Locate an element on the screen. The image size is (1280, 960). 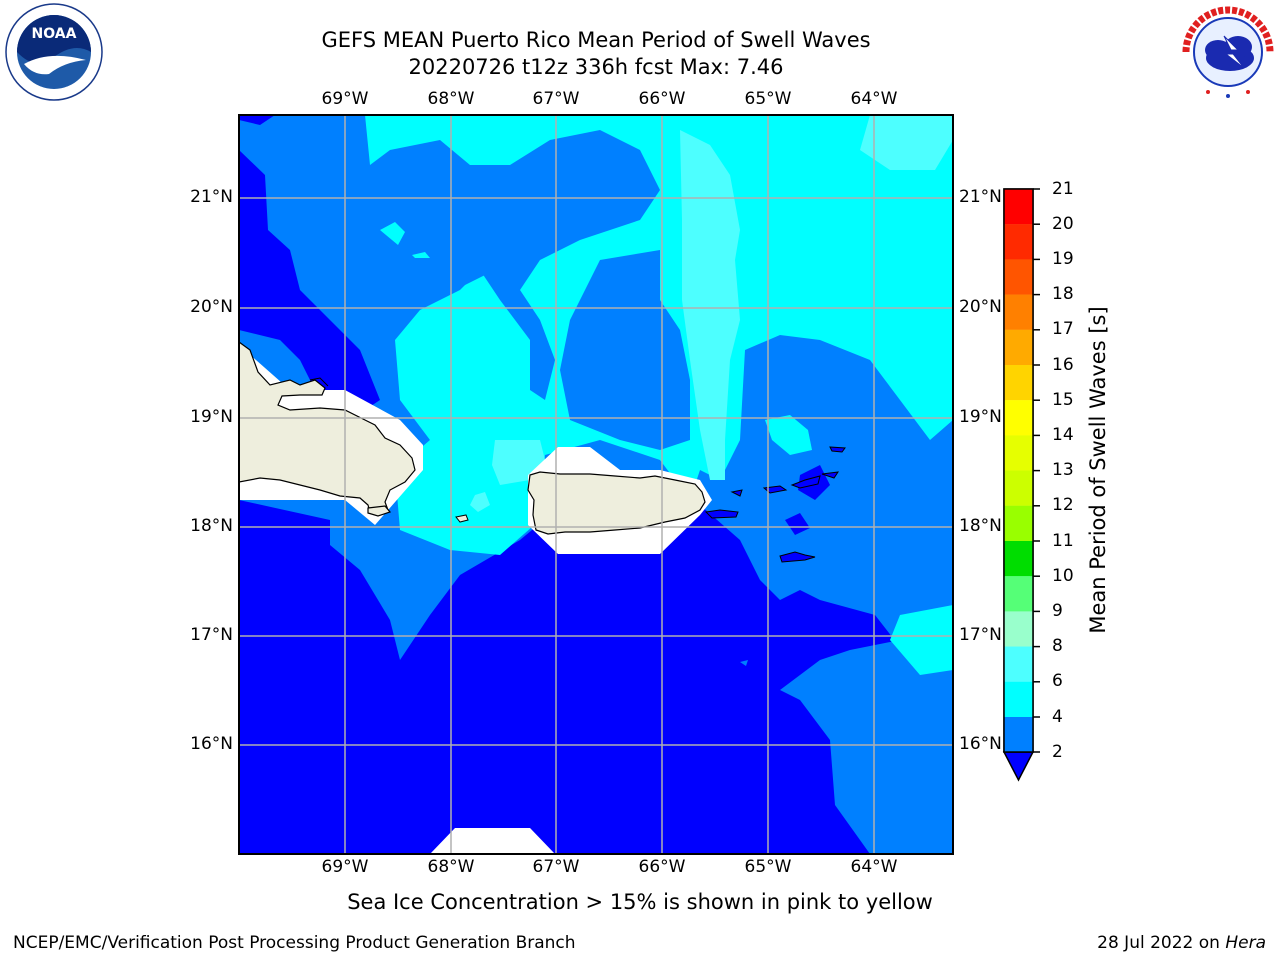
land-tortola is located at coordinates (805, 482).